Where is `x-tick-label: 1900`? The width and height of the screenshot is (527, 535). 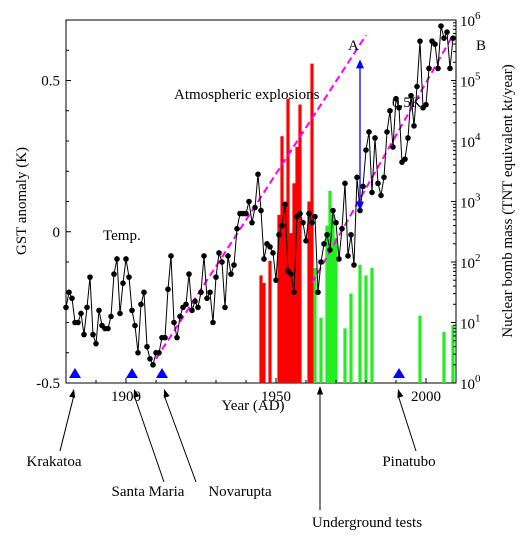
x-tick-label: 1900 is located at coordinates (126, 397).